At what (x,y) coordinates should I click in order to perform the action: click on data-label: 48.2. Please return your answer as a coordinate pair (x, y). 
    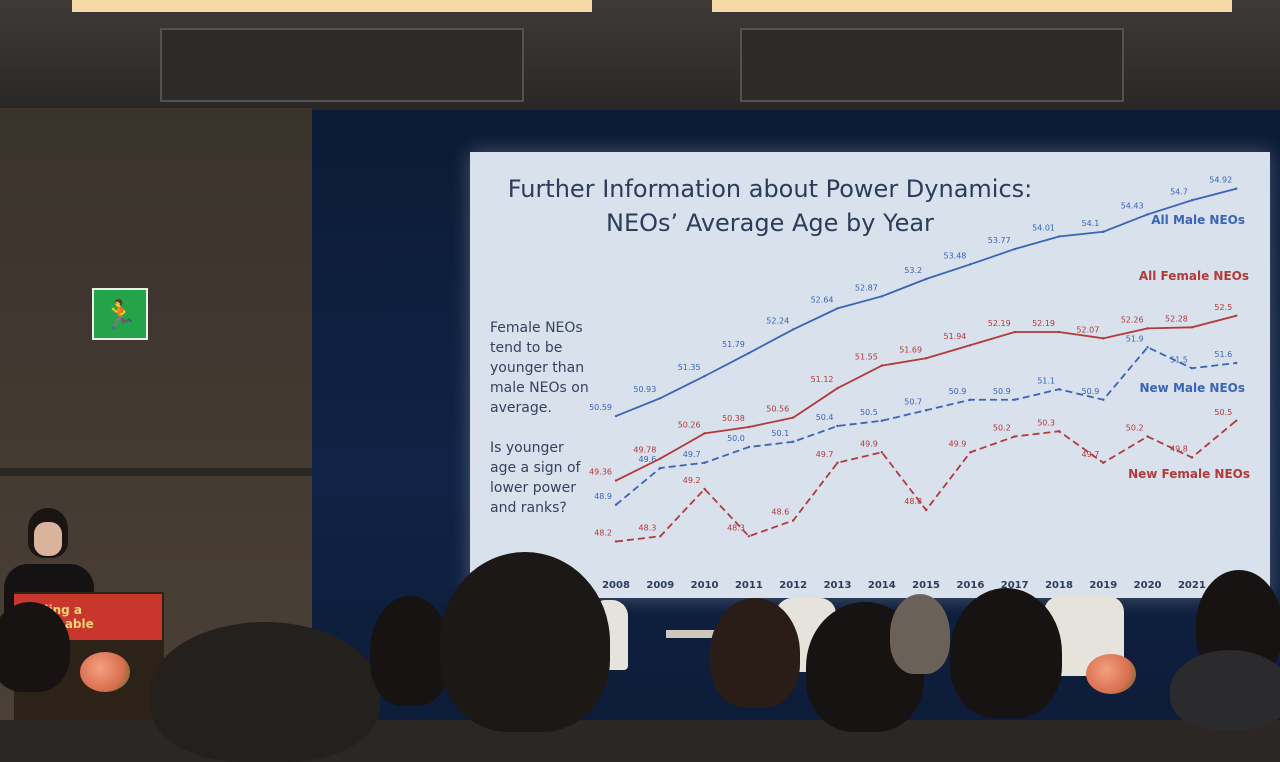
    Looking at the image, I should click on (603, 533).